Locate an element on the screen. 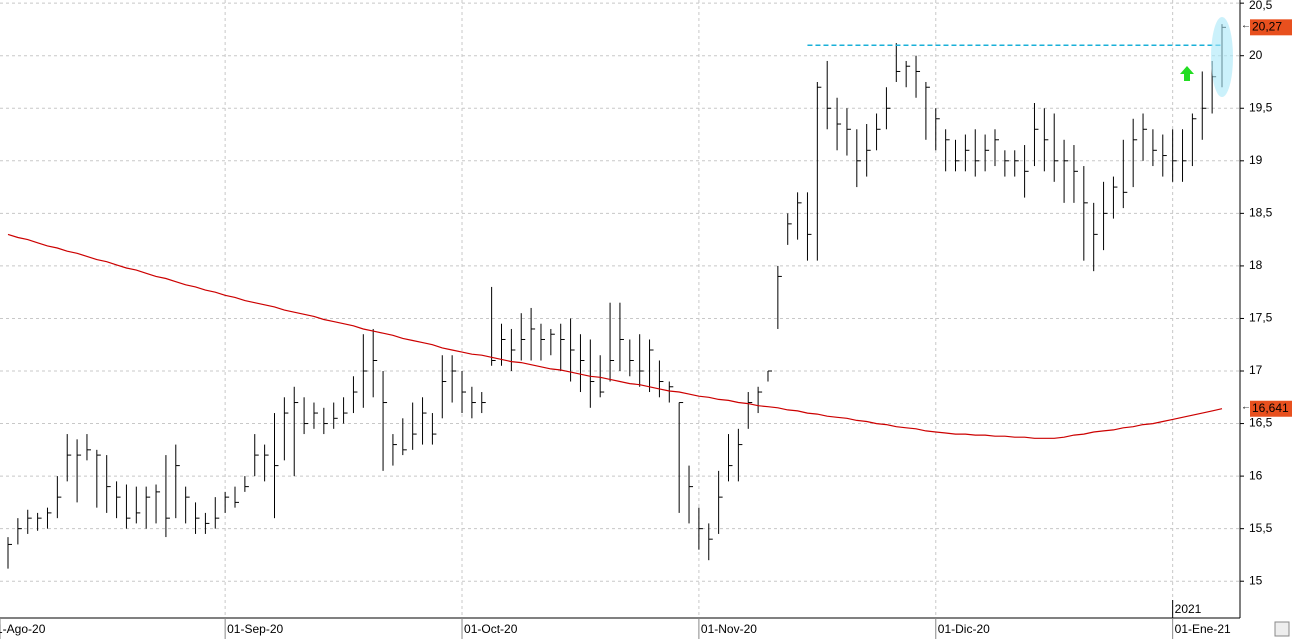 This screenshot has height=639, width=1300. y-tick-label: 20,5 is located at coordinates (1261, 6).